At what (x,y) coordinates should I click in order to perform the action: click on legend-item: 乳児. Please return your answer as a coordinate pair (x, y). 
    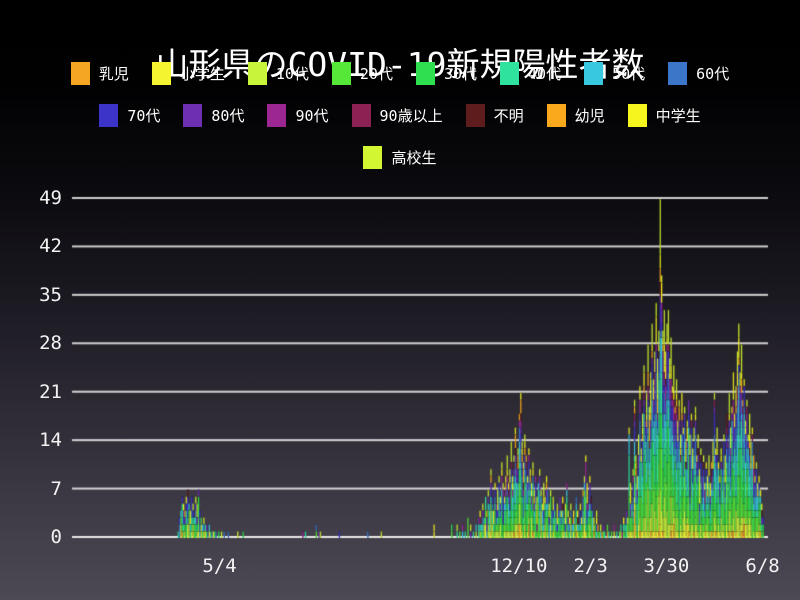
    Looking at the image, I should click on (99, 73).